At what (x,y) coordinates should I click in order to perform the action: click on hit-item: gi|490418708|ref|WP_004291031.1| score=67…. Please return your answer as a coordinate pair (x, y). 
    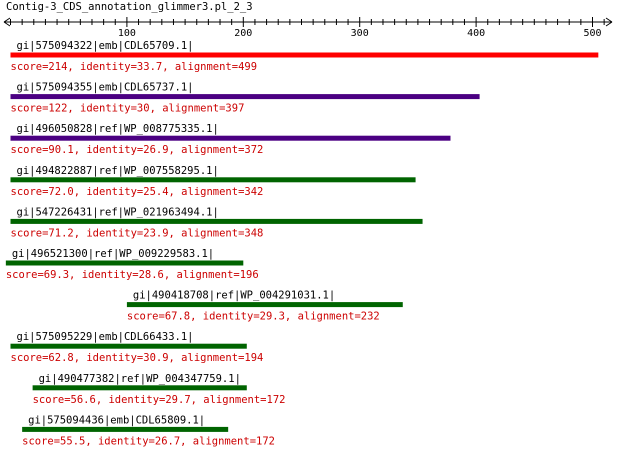
    Looking at the image, I should click on (264, 306).